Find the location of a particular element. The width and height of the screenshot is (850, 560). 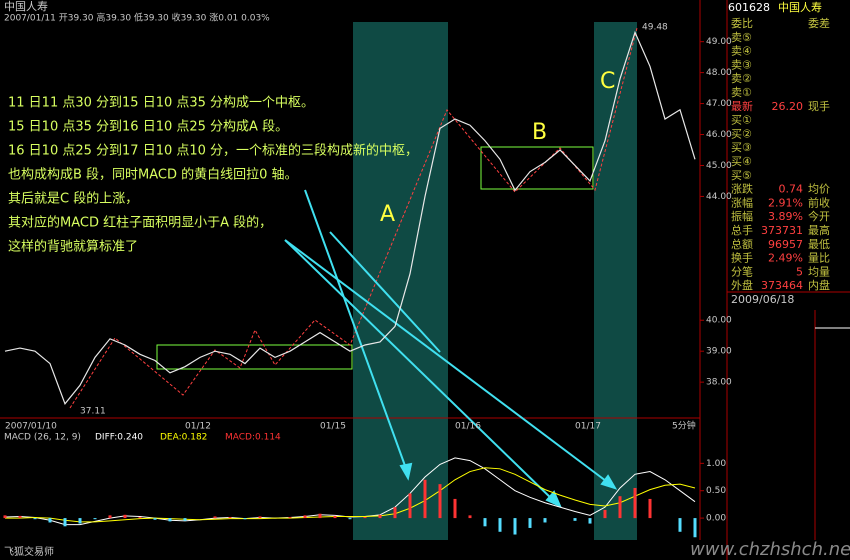

side-label: 均量 is located at coordinates (819, 271).